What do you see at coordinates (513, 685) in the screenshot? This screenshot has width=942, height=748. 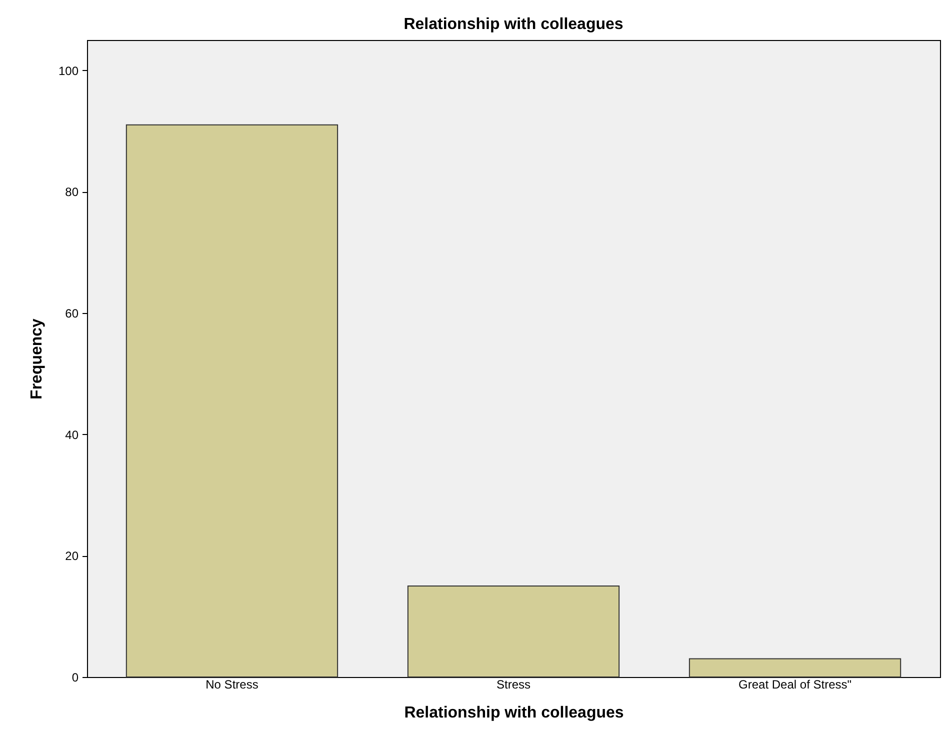 I see `x-tick-label: Stress` at bounding box center [513, 685].